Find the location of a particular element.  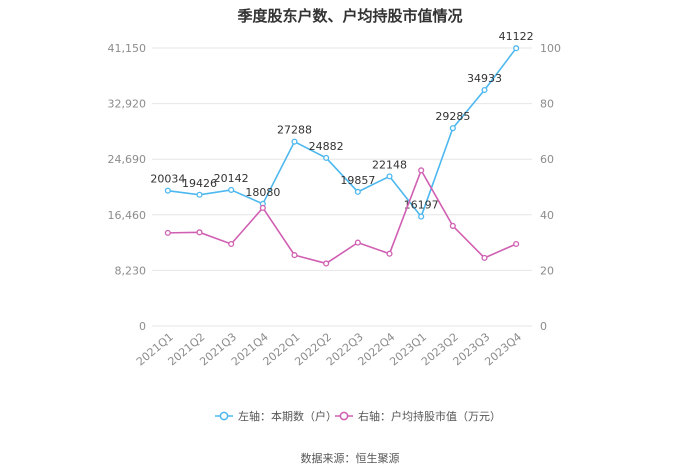

right-tick-label: 0 is located at coordinates (543, 326).